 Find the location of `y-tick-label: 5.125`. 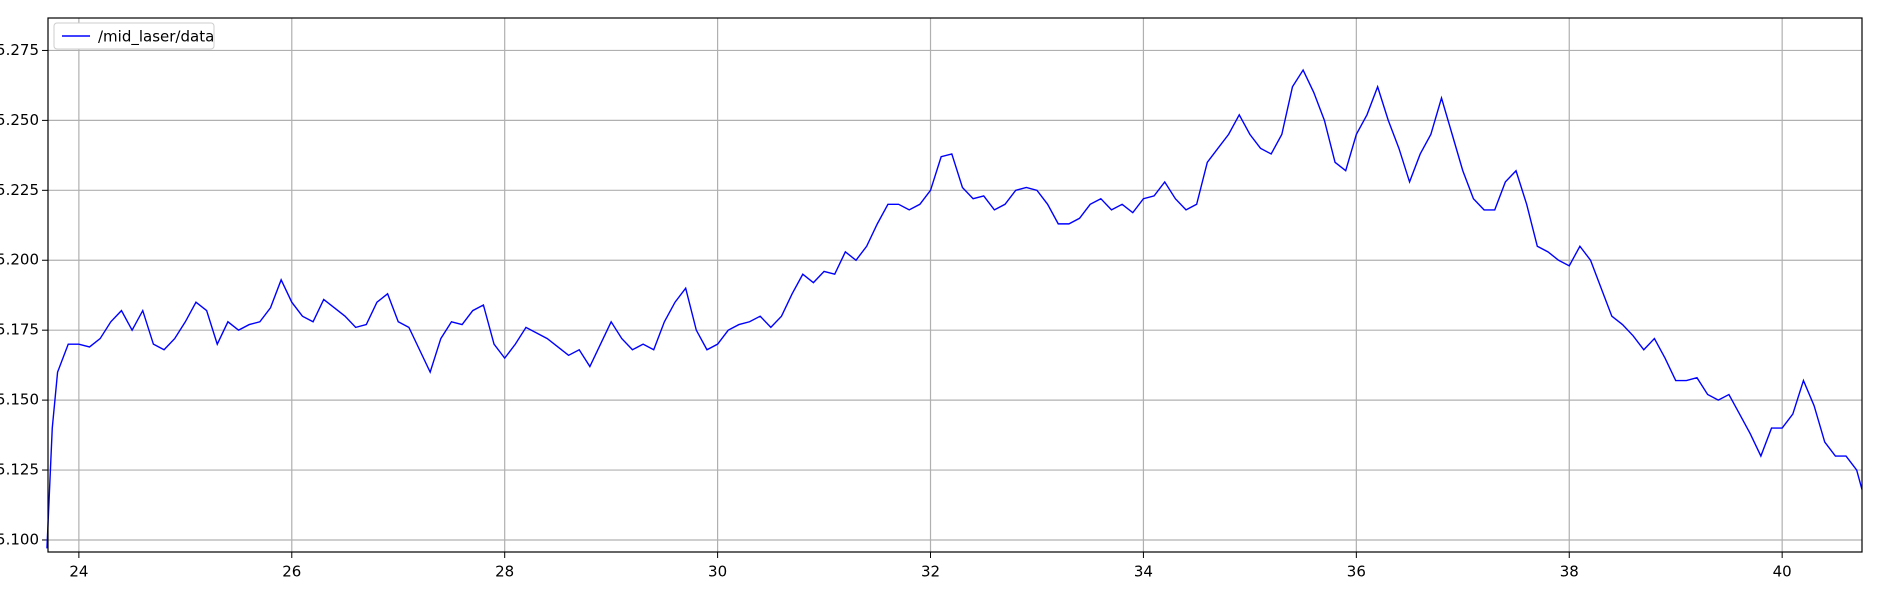

y-tick-label: 5.125 is located at coordinates (19, 470).